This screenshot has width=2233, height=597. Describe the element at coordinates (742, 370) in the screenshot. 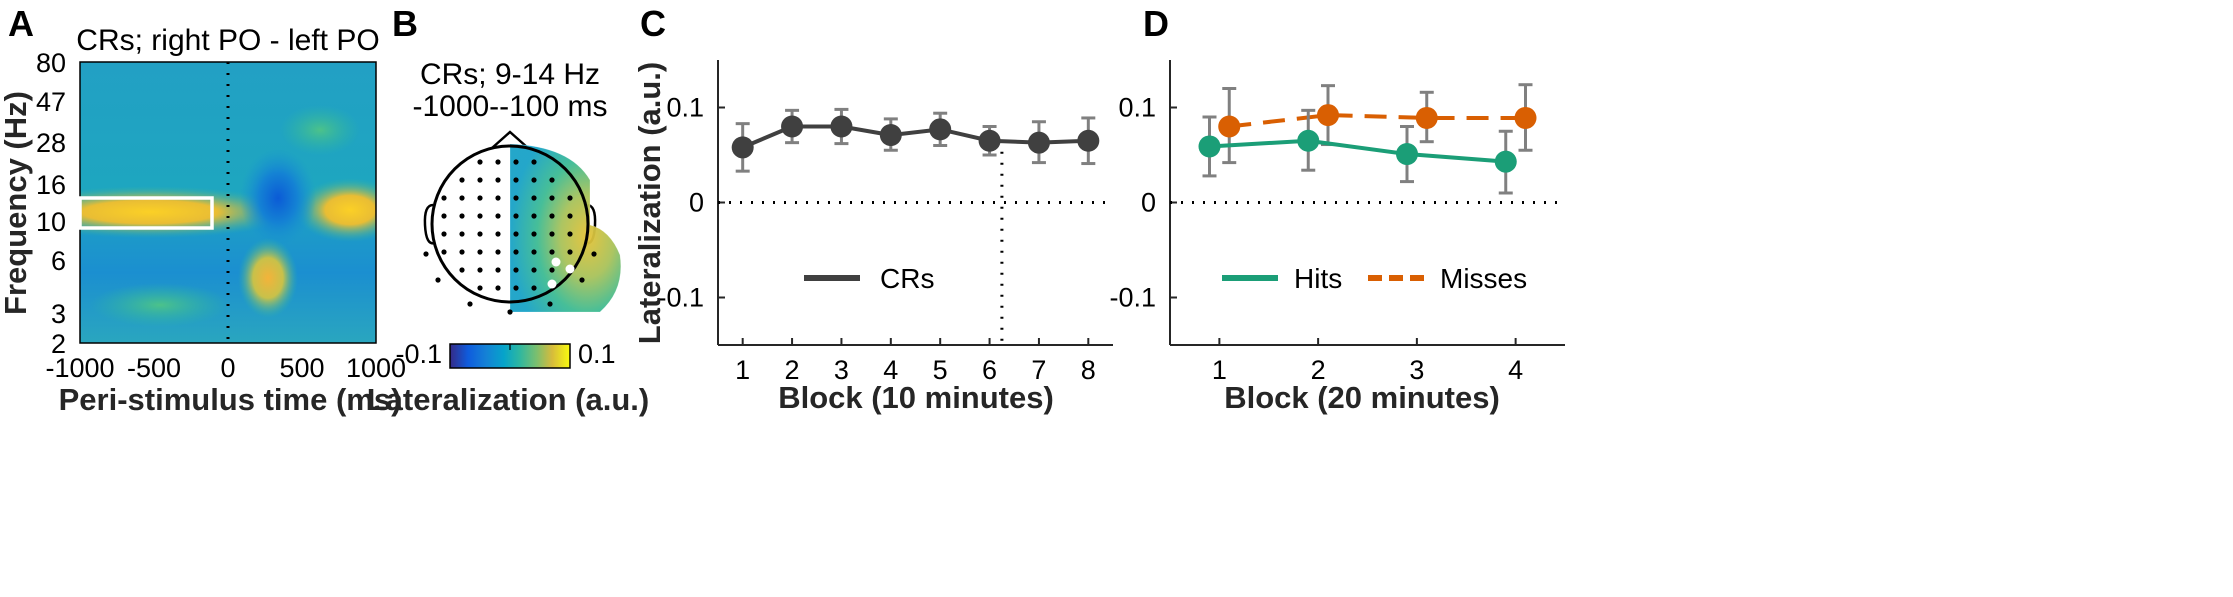

I see `xtick-label-0: 1` at that location.